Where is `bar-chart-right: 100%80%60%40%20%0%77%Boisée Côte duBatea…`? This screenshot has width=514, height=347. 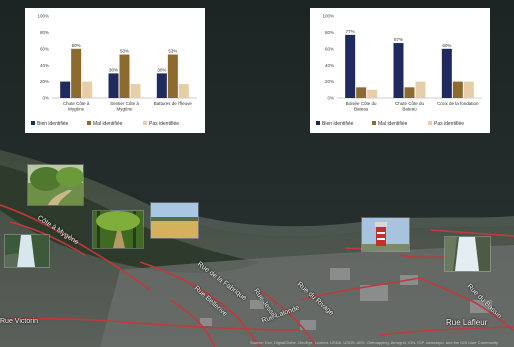 bar-chart-right: 100%80%60%40%20%0%77%Boisée Côte duBatea… is located at coordinates (399, 70).